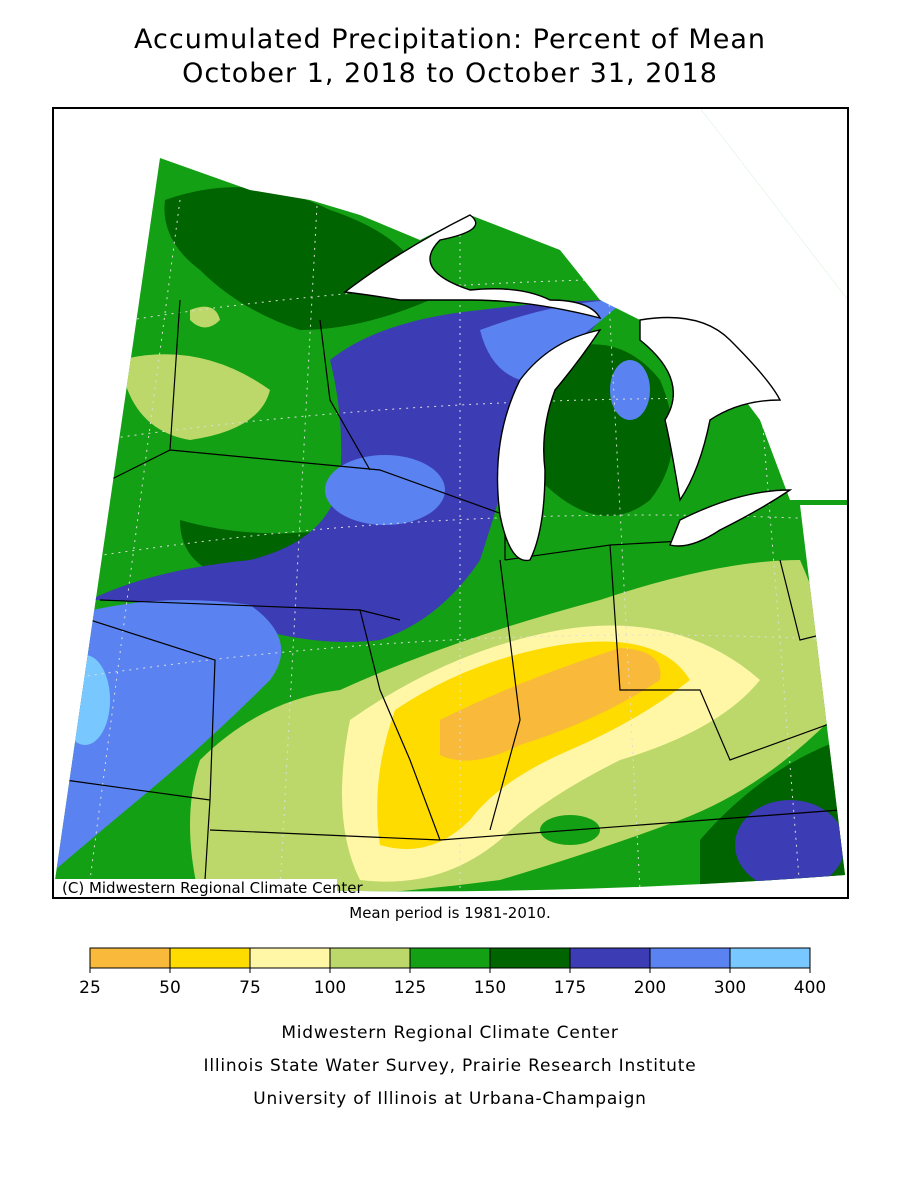 This screenshot has width=900, height=1204. I want to click on legend-tick-label: 125, so click(410, 988).